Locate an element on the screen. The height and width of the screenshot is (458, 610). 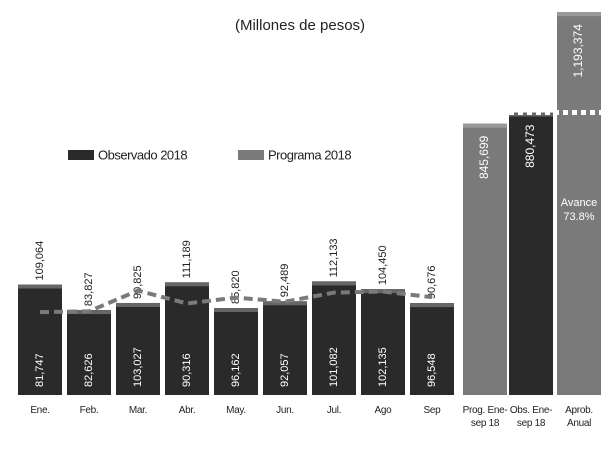
programa-line is located at coordinates (236, 301).